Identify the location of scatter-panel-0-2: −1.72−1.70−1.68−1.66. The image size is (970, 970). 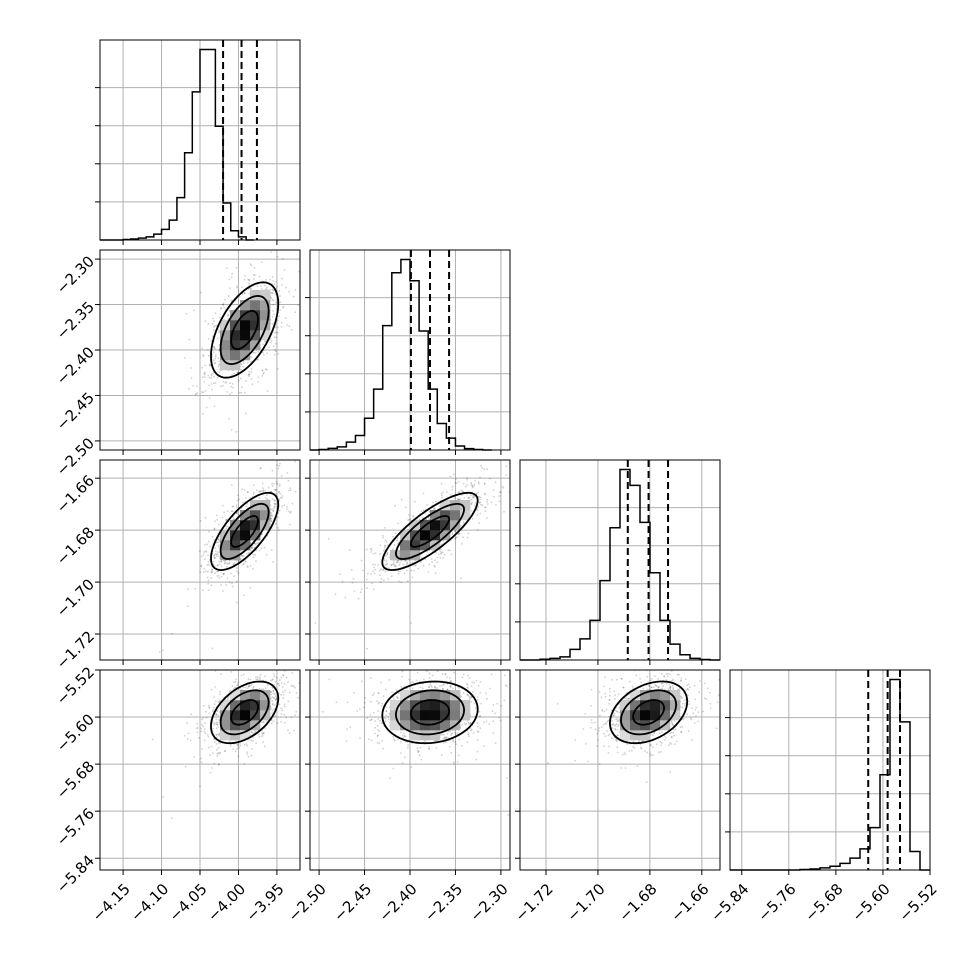
(186, 566).